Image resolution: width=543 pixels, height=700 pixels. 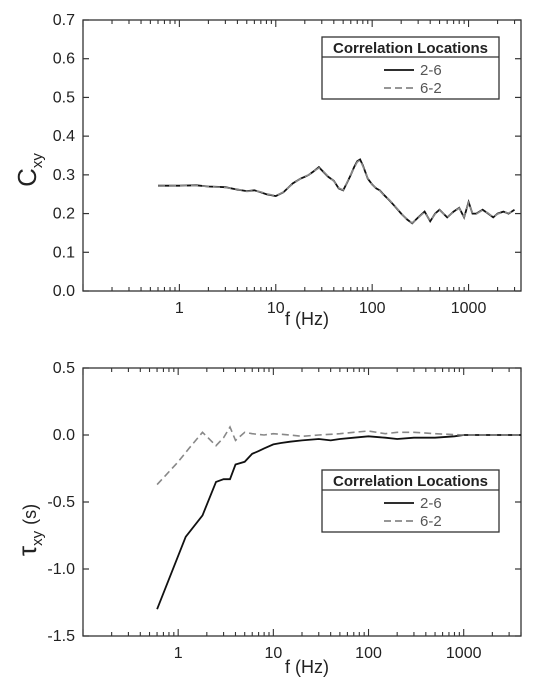 What do you see at coordinates (64, 136) in the screenshot?
I see `y-tick-label: 0.4` at bounding box center [64, 136].